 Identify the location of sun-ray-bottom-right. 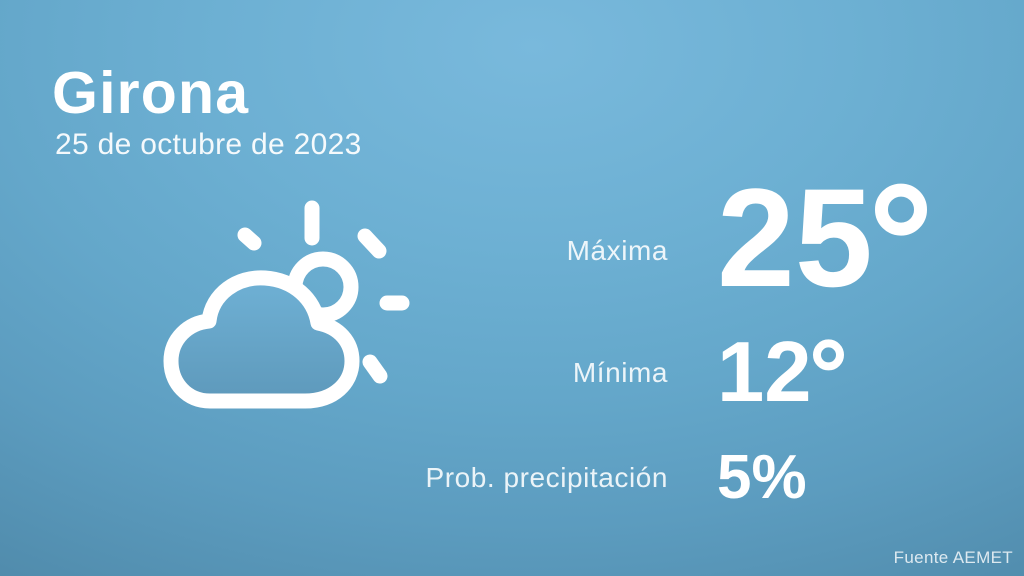
(375, 369).